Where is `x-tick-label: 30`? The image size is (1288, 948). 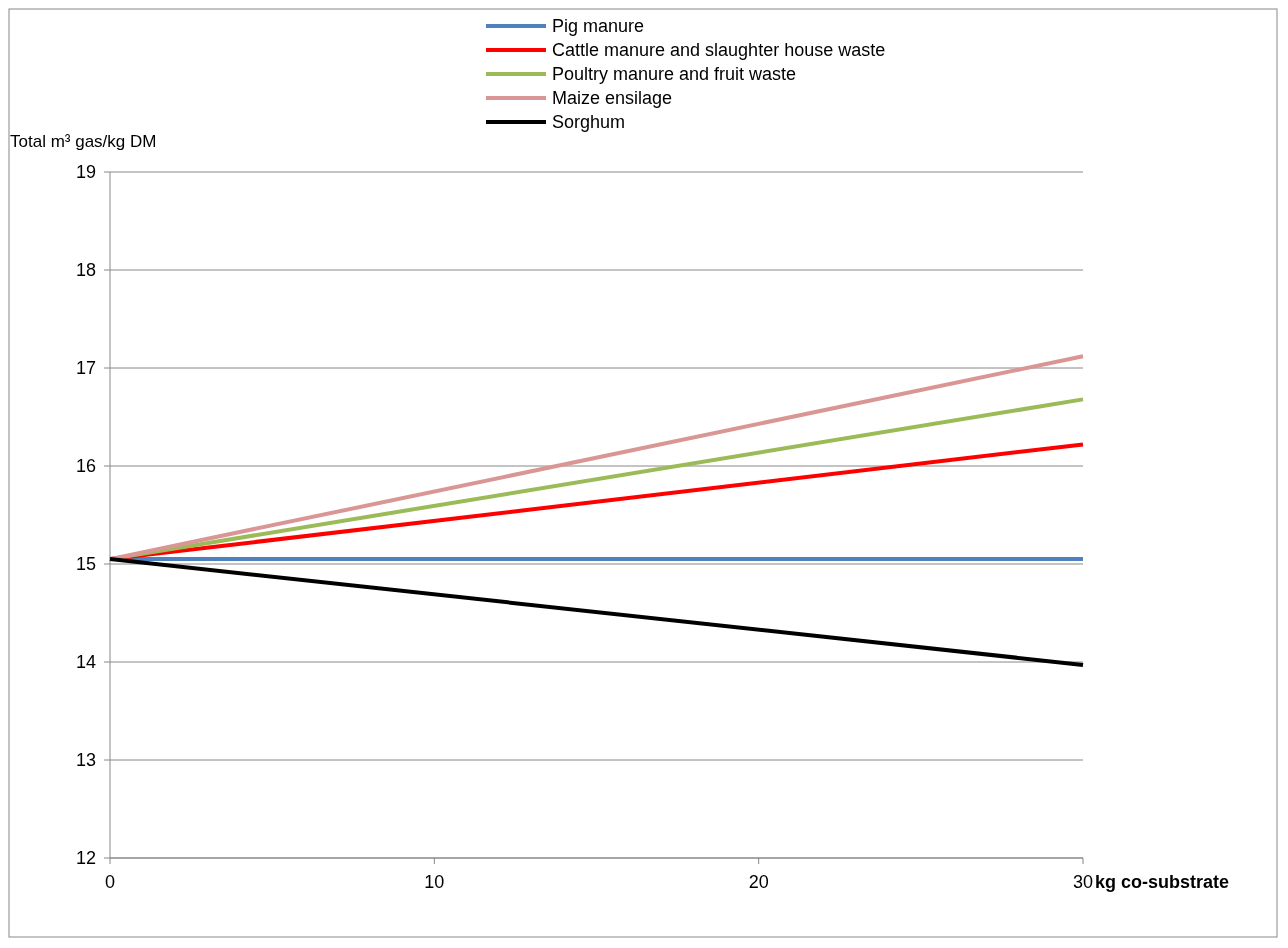
x-tick-label: 30 is located at coordinates (1083, 882).